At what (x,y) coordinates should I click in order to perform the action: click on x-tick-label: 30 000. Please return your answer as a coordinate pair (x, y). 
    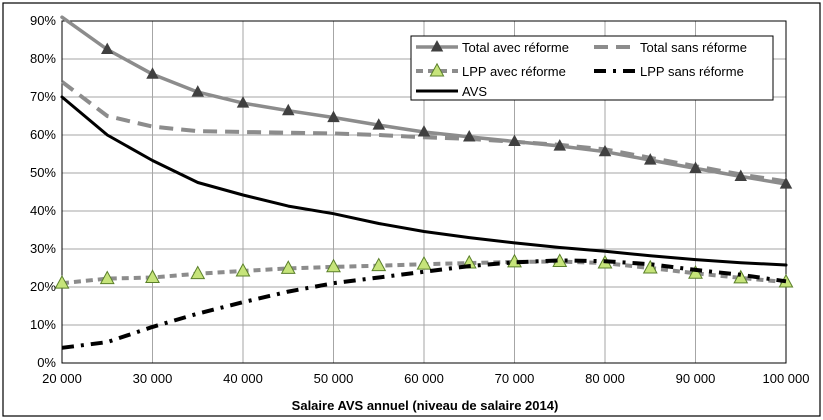
    Looking at the image, I should click on (153, 378).